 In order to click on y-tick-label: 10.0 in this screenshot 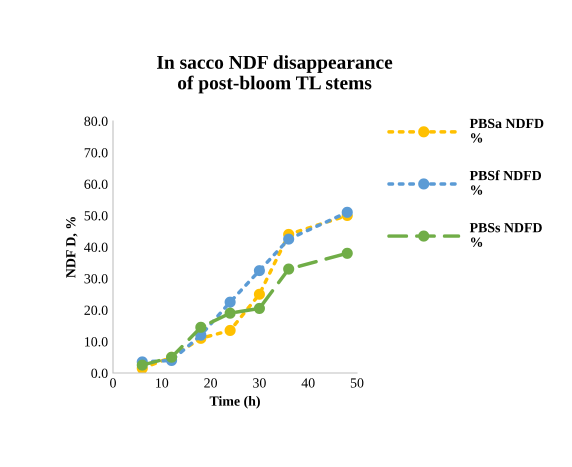, I will do `click(96, 342)`.